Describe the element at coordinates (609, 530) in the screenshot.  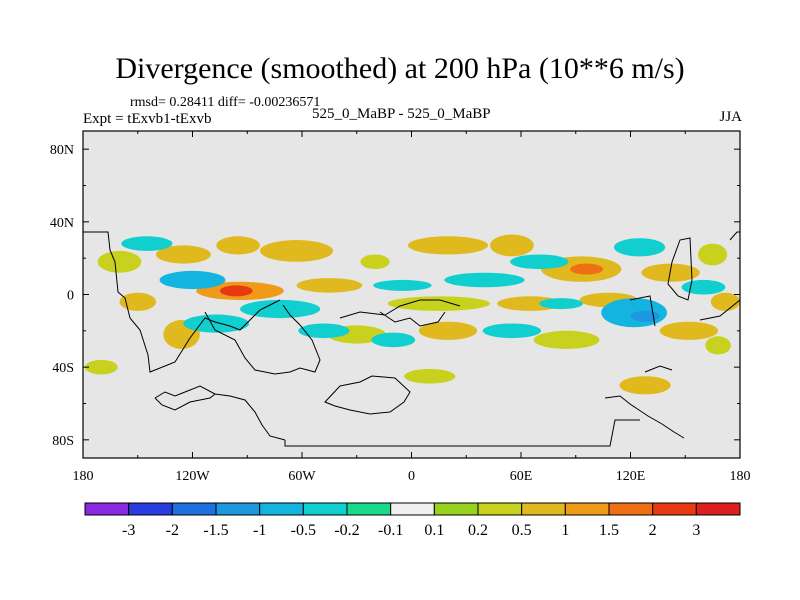
I see `colorbar-label: 1.5` at that location.